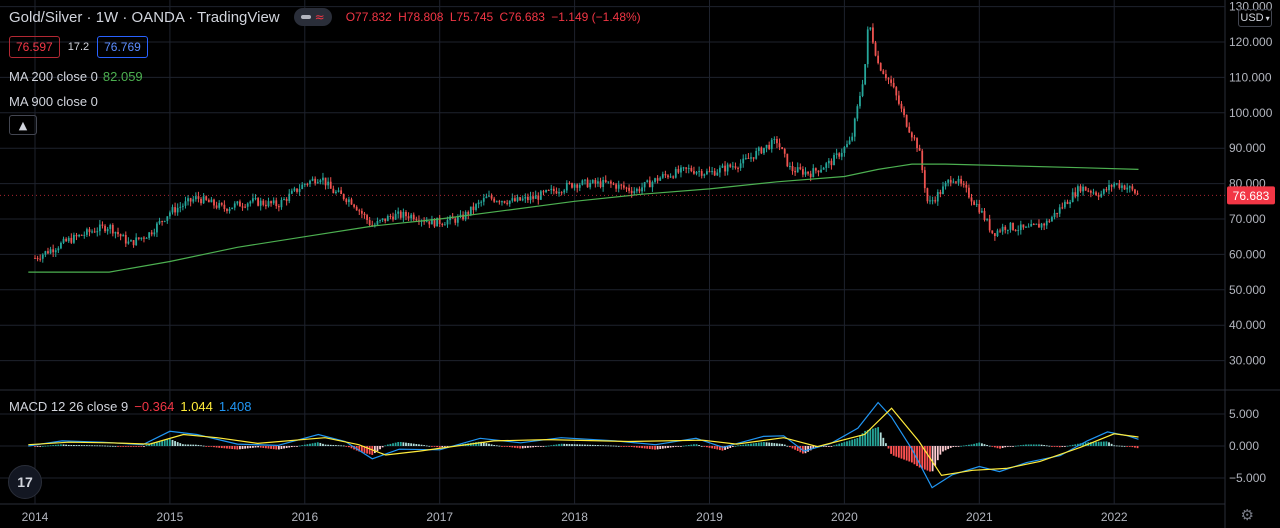 The height and width of the screenshot is (528, 1280). What do you see at coordinates (1247, 515) in the screenshot?
I see `settings-gear-icon: ⚙` at bounding box center [1247, 515].